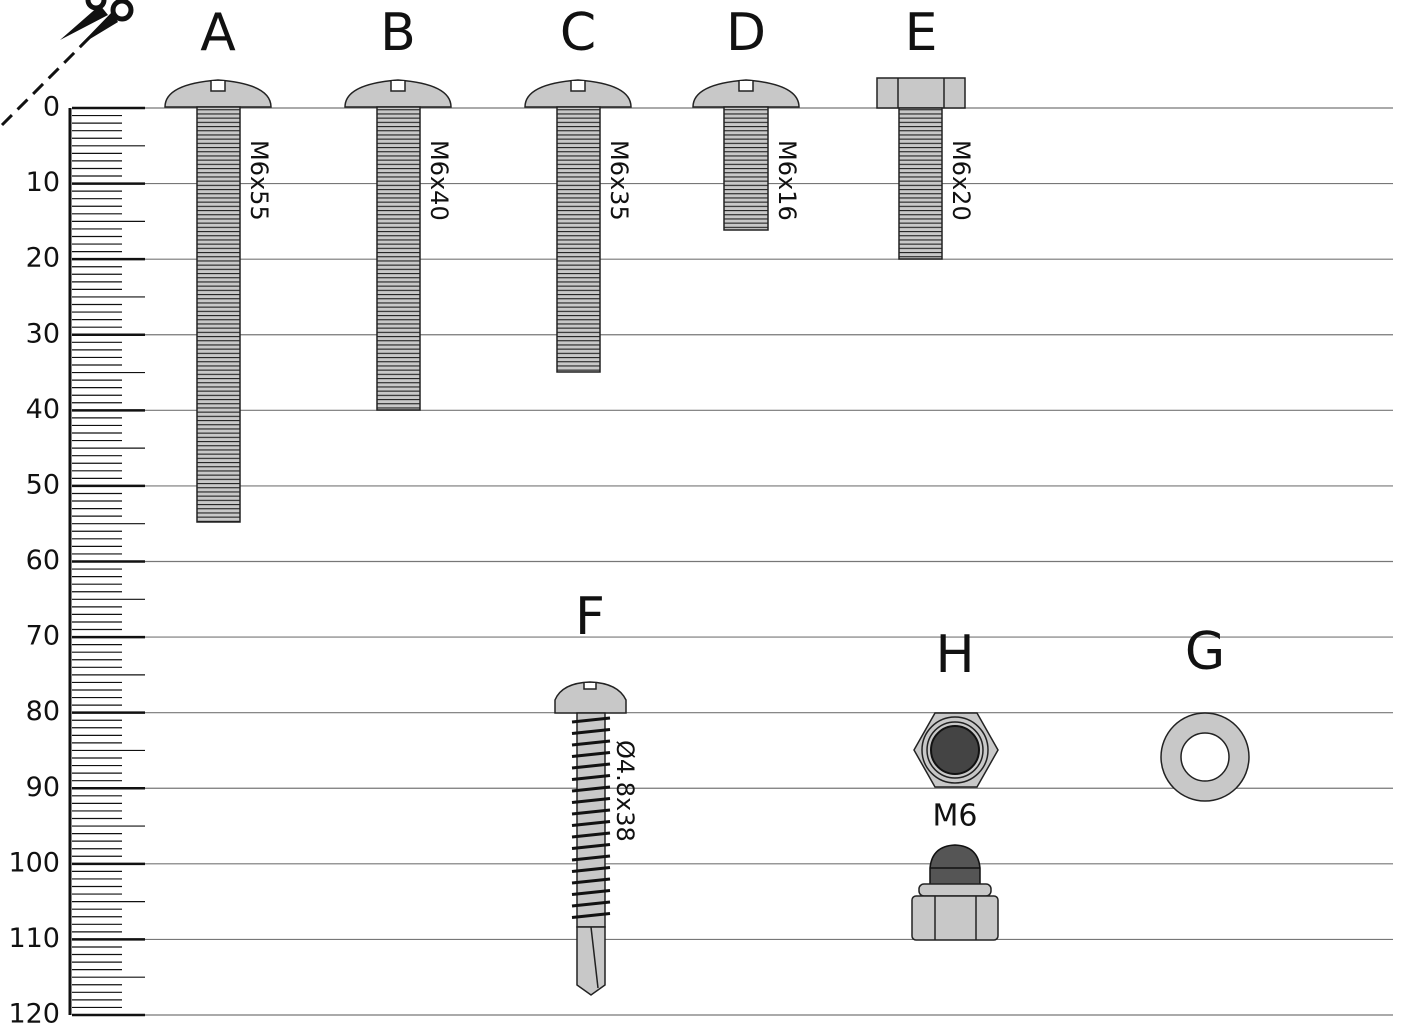 The height and width of the screenshot is (1029, 1405). I want to click on part-letter: F, so click(590, 617).